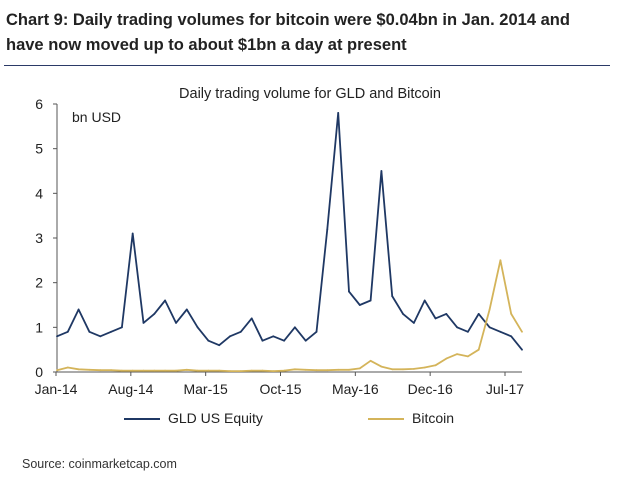 The width and height of the screenshot is (620, 478). What do you see at coordinates (130, 389) in the screenshot?
I see `x-tick-label: Aug-14` at bounding box center [130, 389].